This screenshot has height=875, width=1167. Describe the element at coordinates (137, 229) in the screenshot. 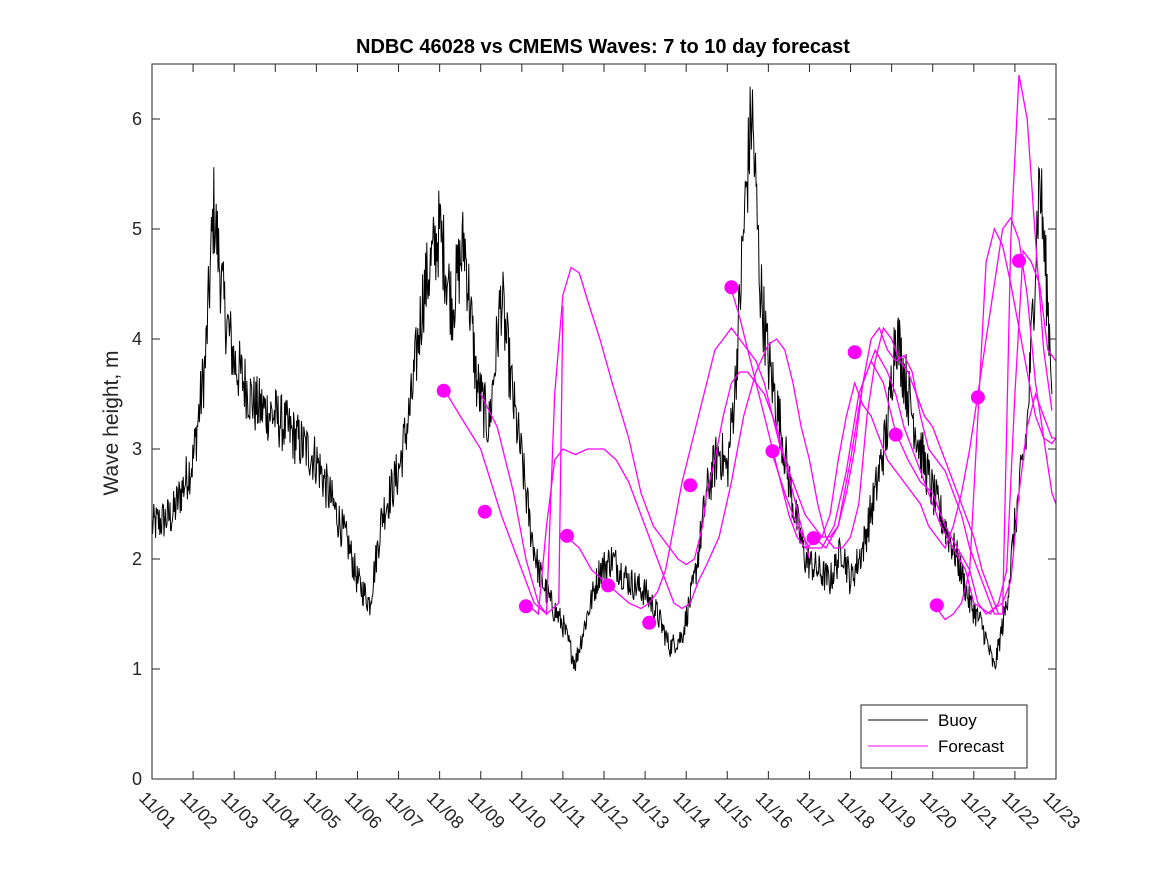

I see `y-tick-label: 5` at that location.